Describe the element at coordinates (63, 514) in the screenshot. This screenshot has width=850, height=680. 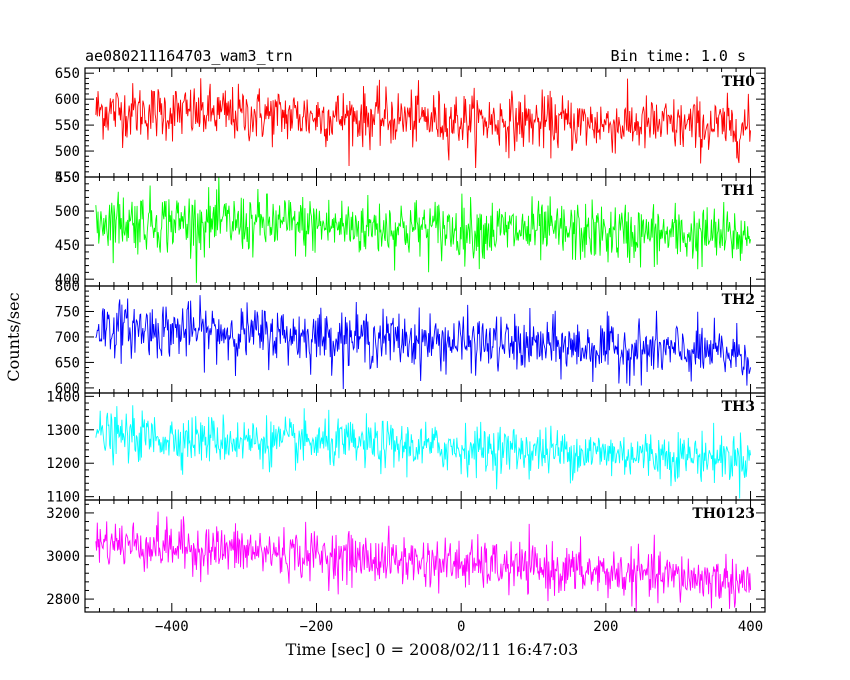
I see `y-tick-label: 3200` at that location.